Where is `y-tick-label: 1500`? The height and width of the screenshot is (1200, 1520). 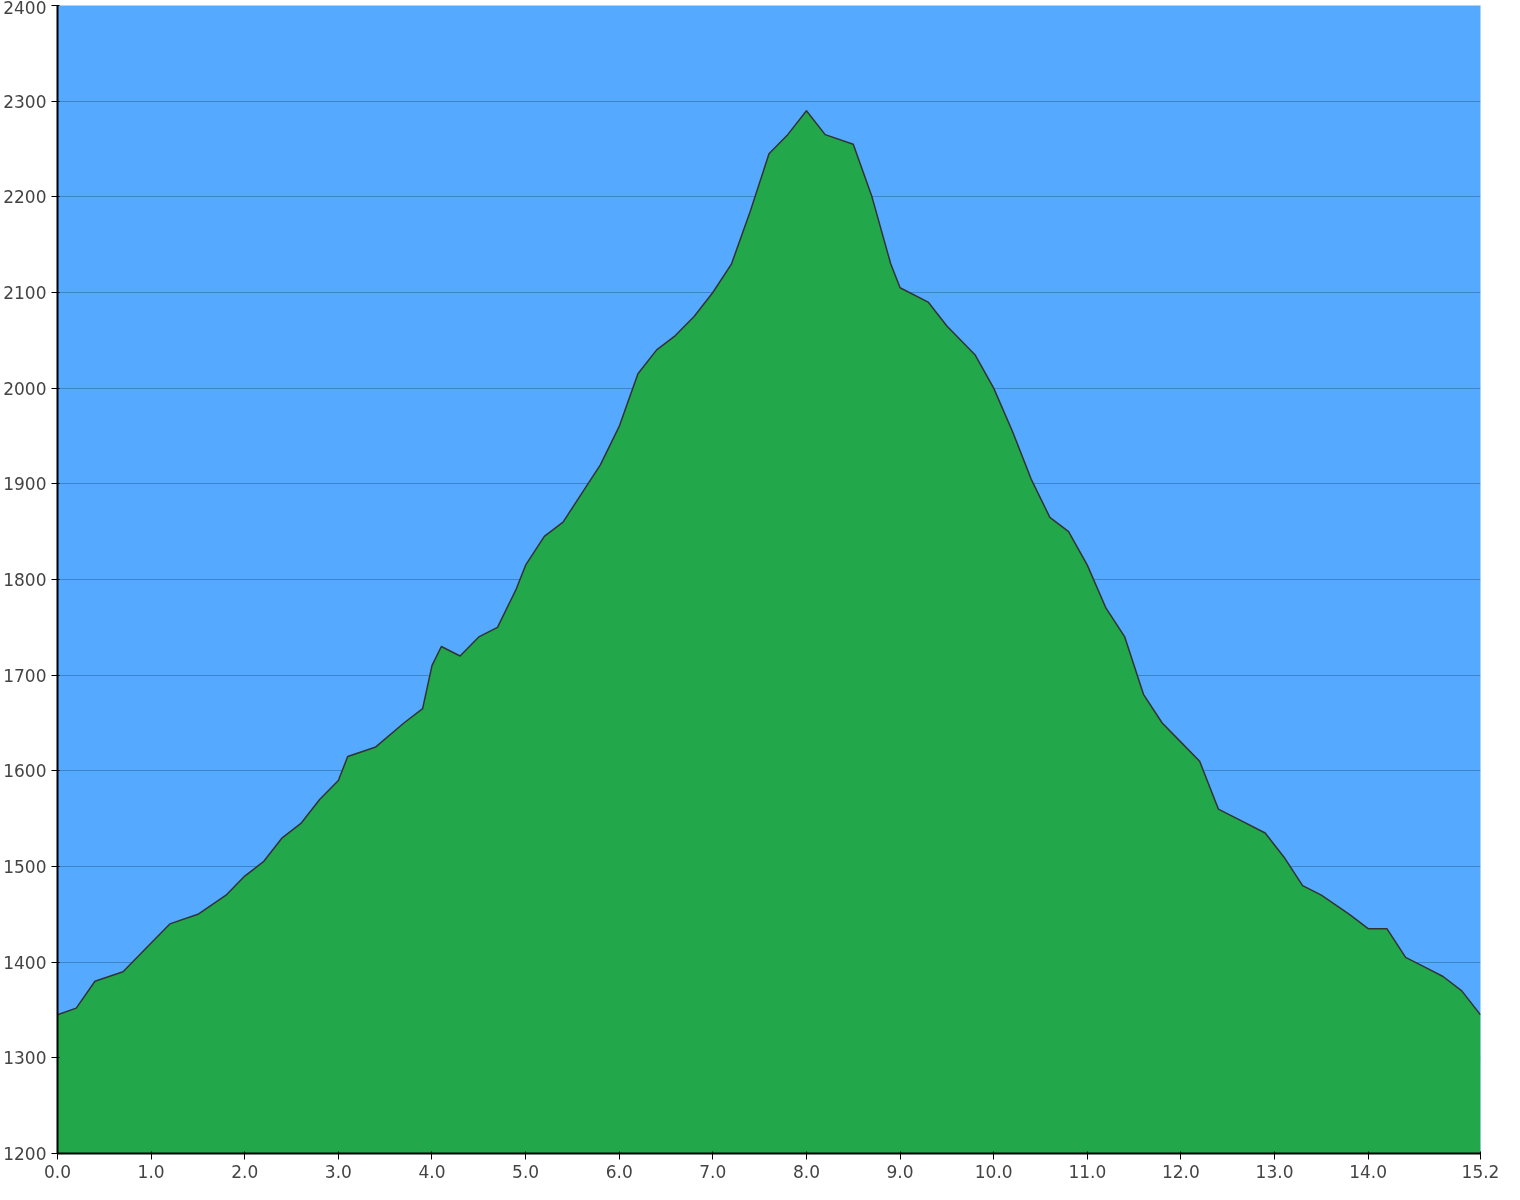 y-tick-label: 1500 is located at coordinates (25, 867).